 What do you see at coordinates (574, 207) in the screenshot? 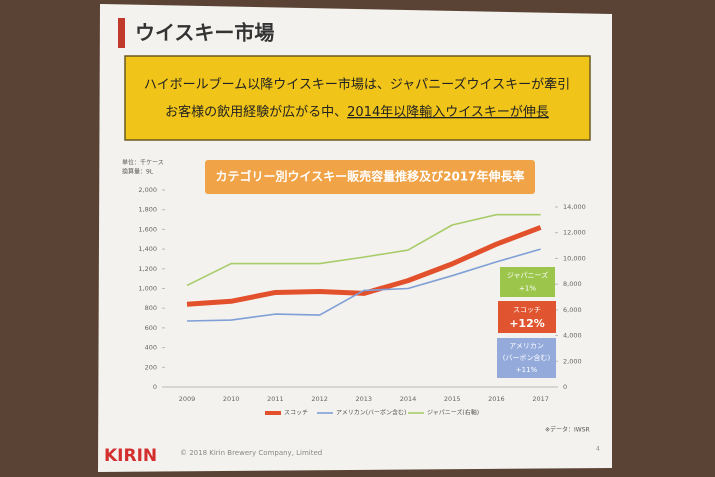
I see `y2-tick-label: 14,000` at bounding box center [574, 207].